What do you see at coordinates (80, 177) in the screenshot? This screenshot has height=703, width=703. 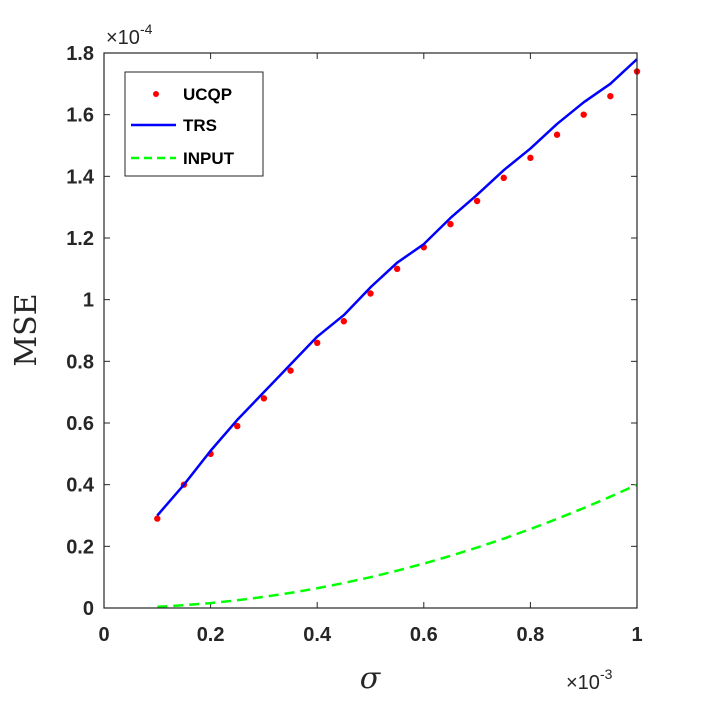 I see `y-tick-label: 1.4` at bounding box center [80, 177].